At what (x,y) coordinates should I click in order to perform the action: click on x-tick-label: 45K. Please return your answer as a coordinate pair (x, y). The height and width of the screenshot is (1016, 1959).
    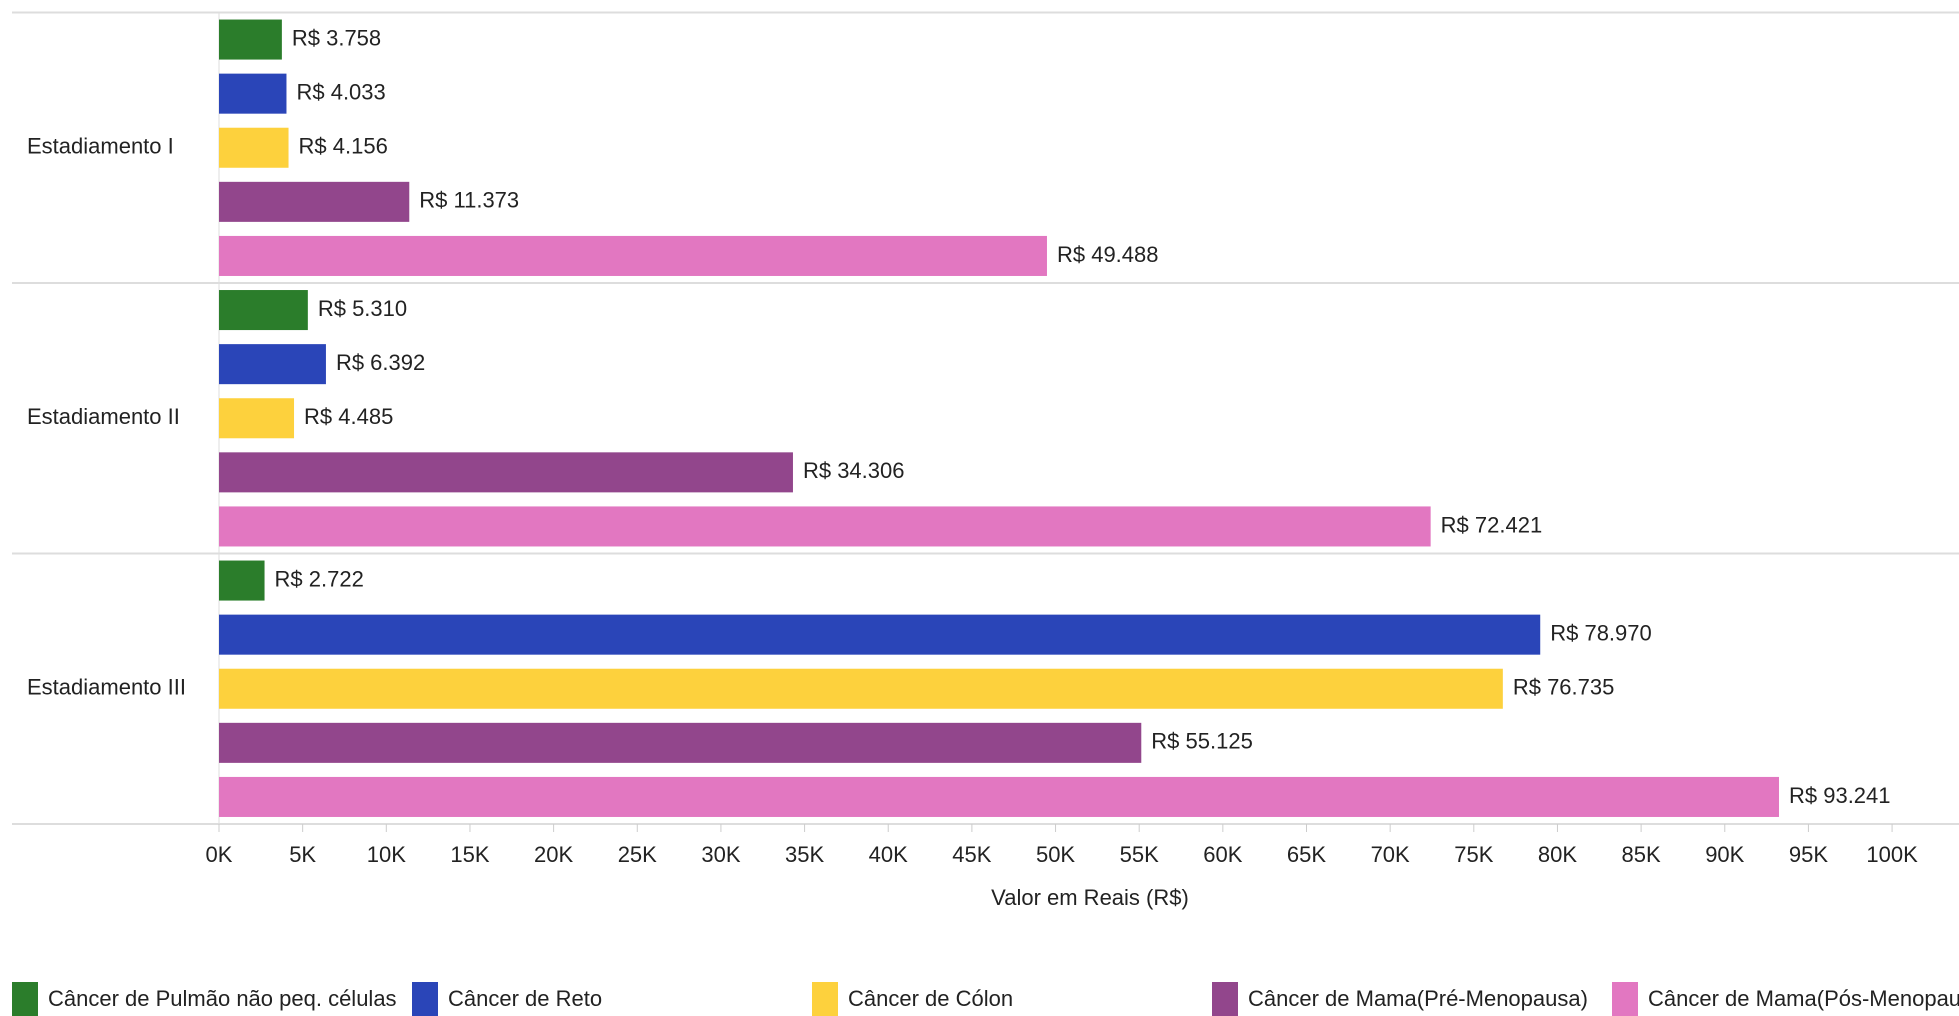
    Looking at the image, I should click on (971, 854).